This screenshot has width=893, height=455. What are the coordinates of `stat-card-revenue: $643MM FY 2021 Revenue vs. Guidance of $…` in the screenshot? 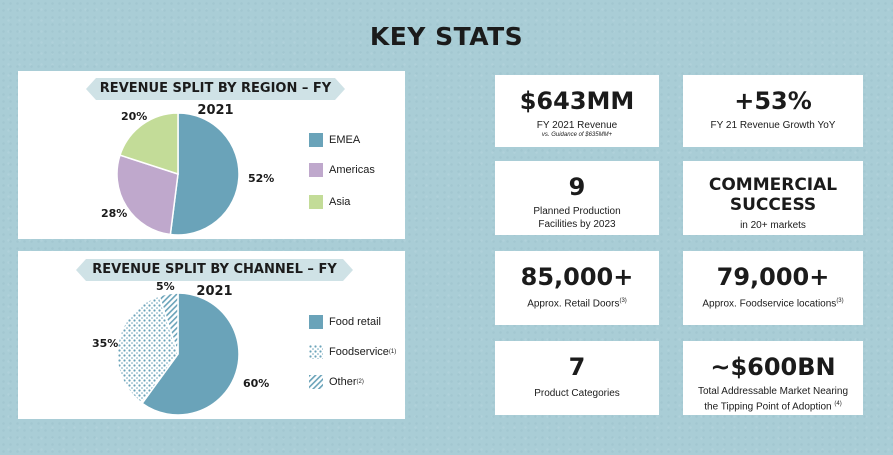 It's located at (577, 111).